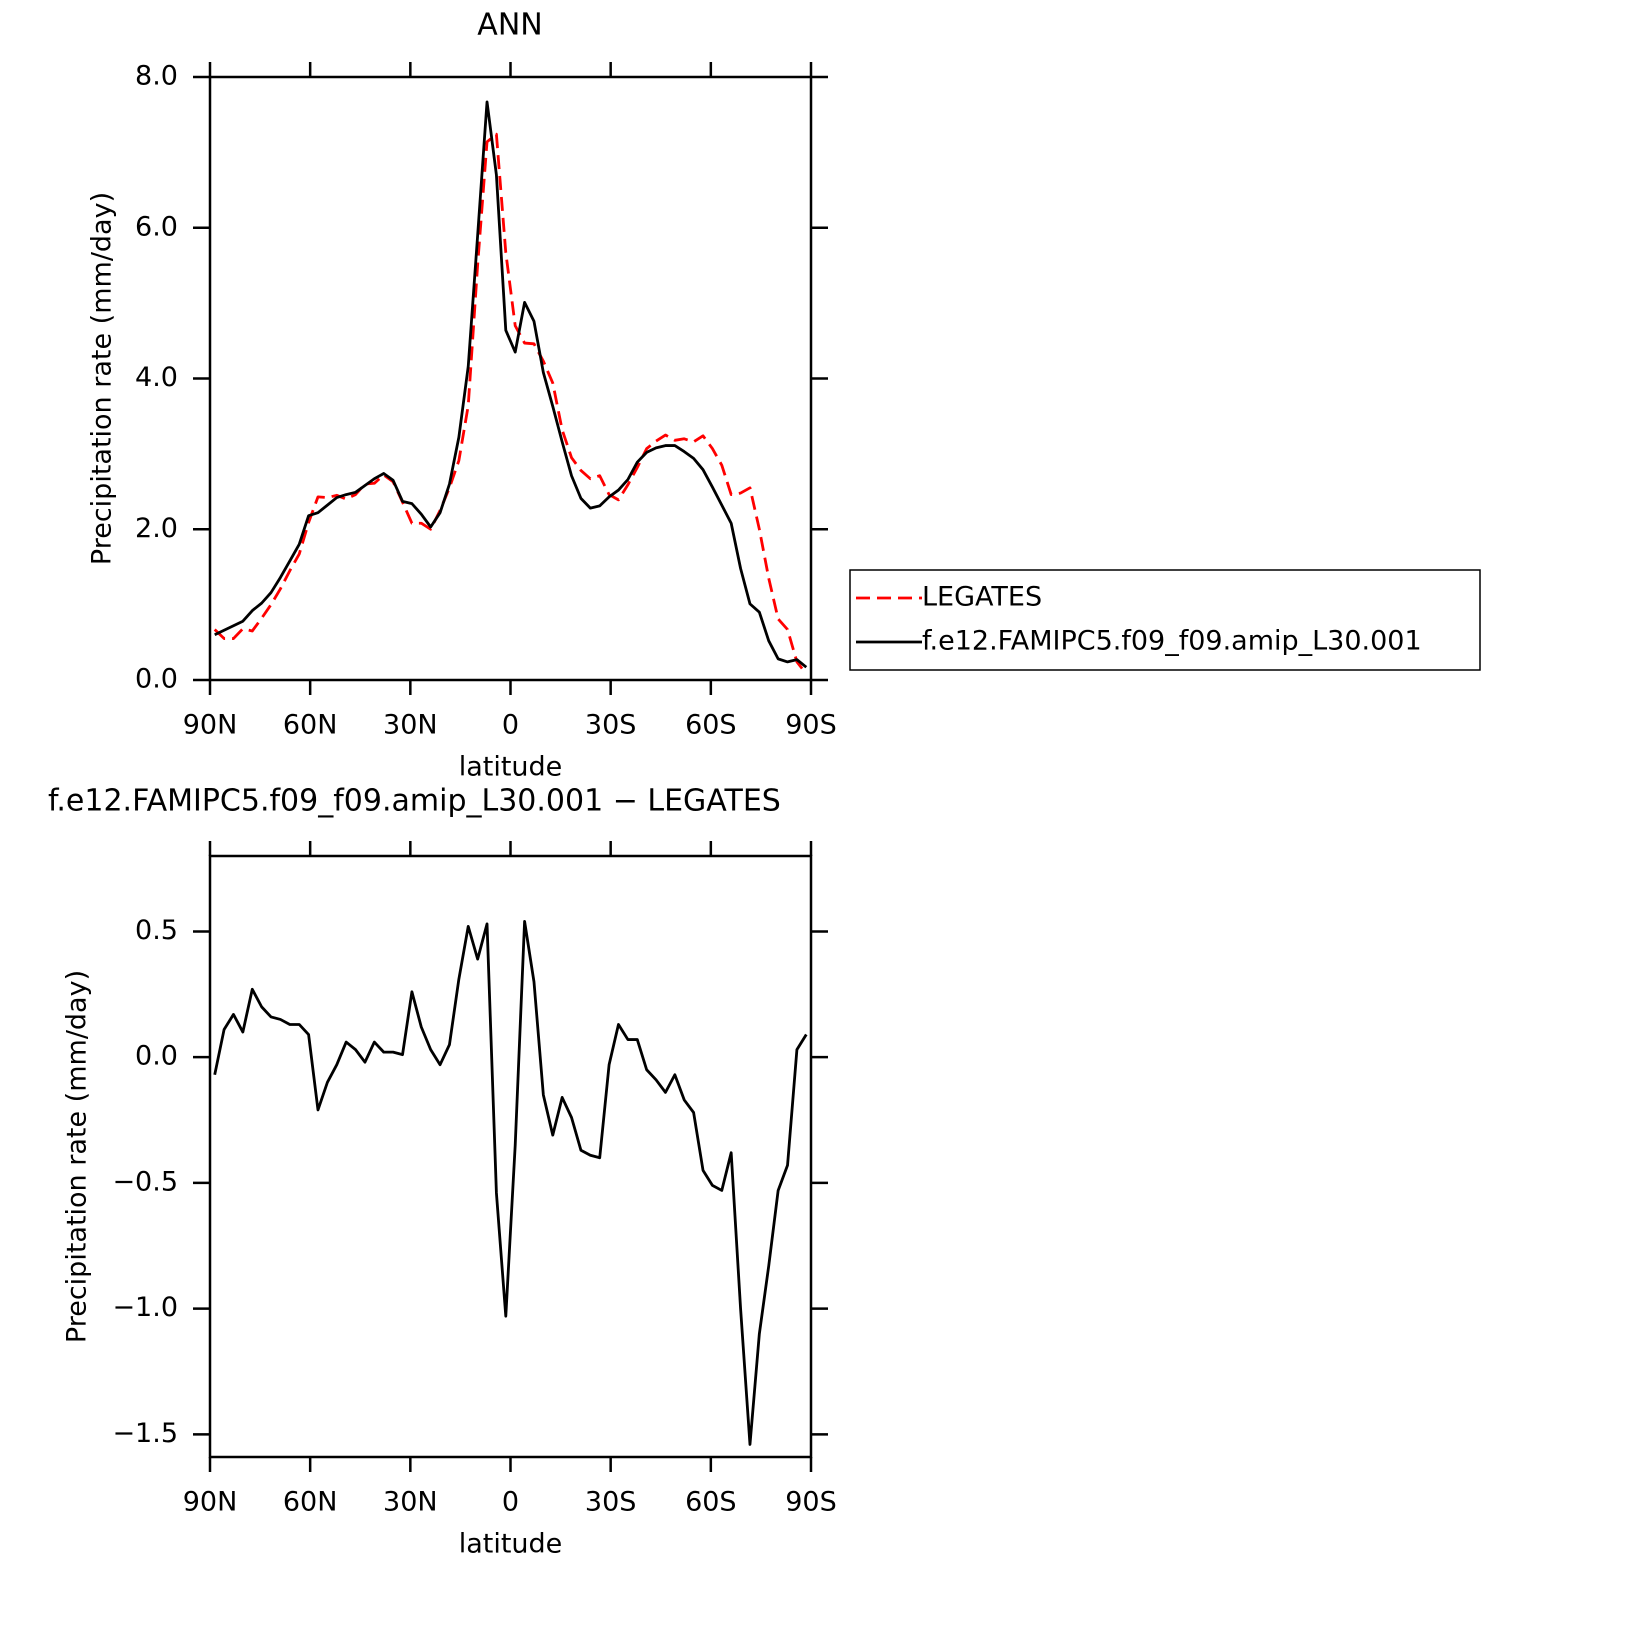 Image resolution: width=1642 pixels, height=1641 pixels. Describe the element at coordinates (156, 930) in the screenshot. I see `y-tick-label: 0.5` at that location.